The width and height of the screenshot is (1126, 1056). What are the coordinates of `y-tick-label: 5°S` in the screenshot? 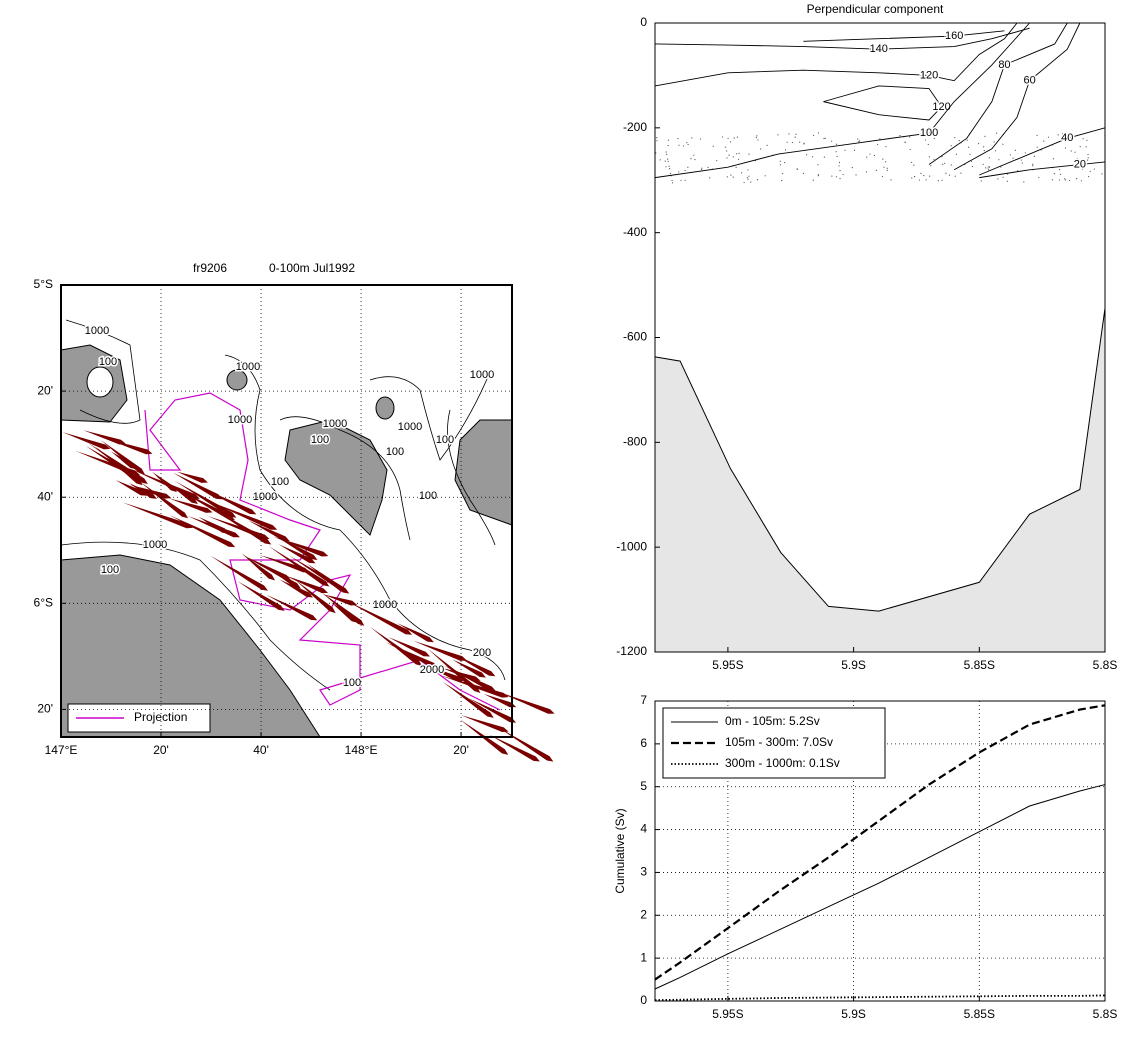 It's located at (43, 284).